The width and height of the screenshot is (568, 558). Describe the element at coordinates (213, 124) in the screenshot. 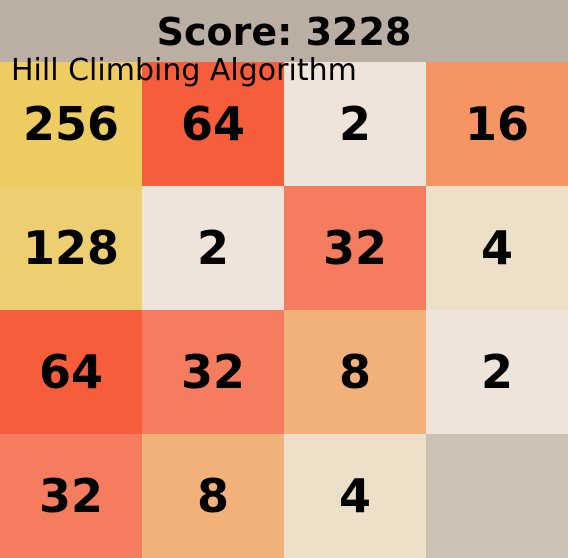

I see `tile-r0-c1: 64` at that location.